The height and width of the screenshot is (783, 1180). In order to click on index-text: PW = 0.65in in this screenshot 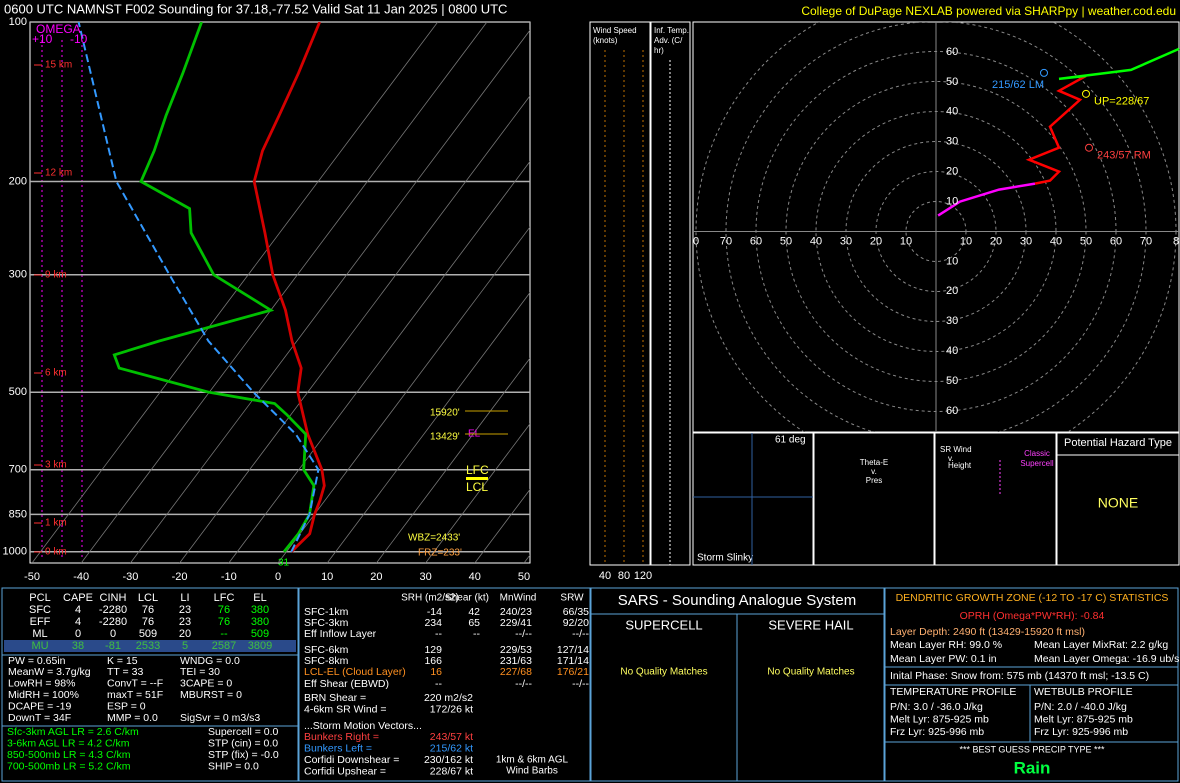, I will do `click(37, 661)`.